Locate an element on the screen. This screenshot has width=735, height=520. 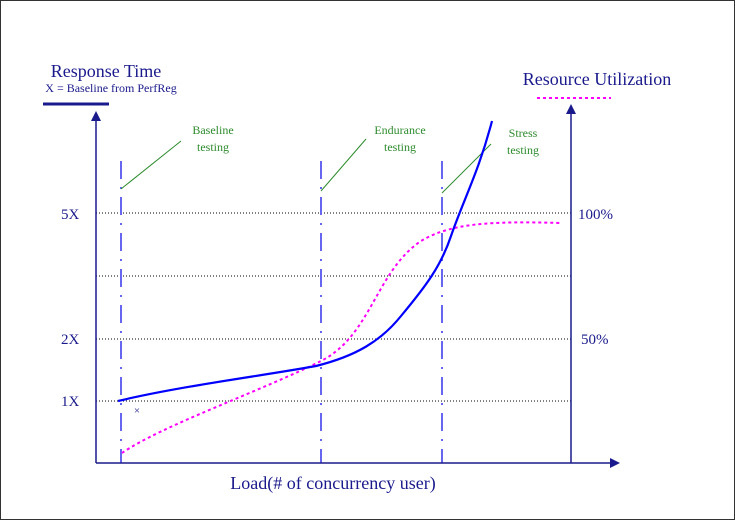
left-tick-5x: 5X is located at coordinates (70, 215).